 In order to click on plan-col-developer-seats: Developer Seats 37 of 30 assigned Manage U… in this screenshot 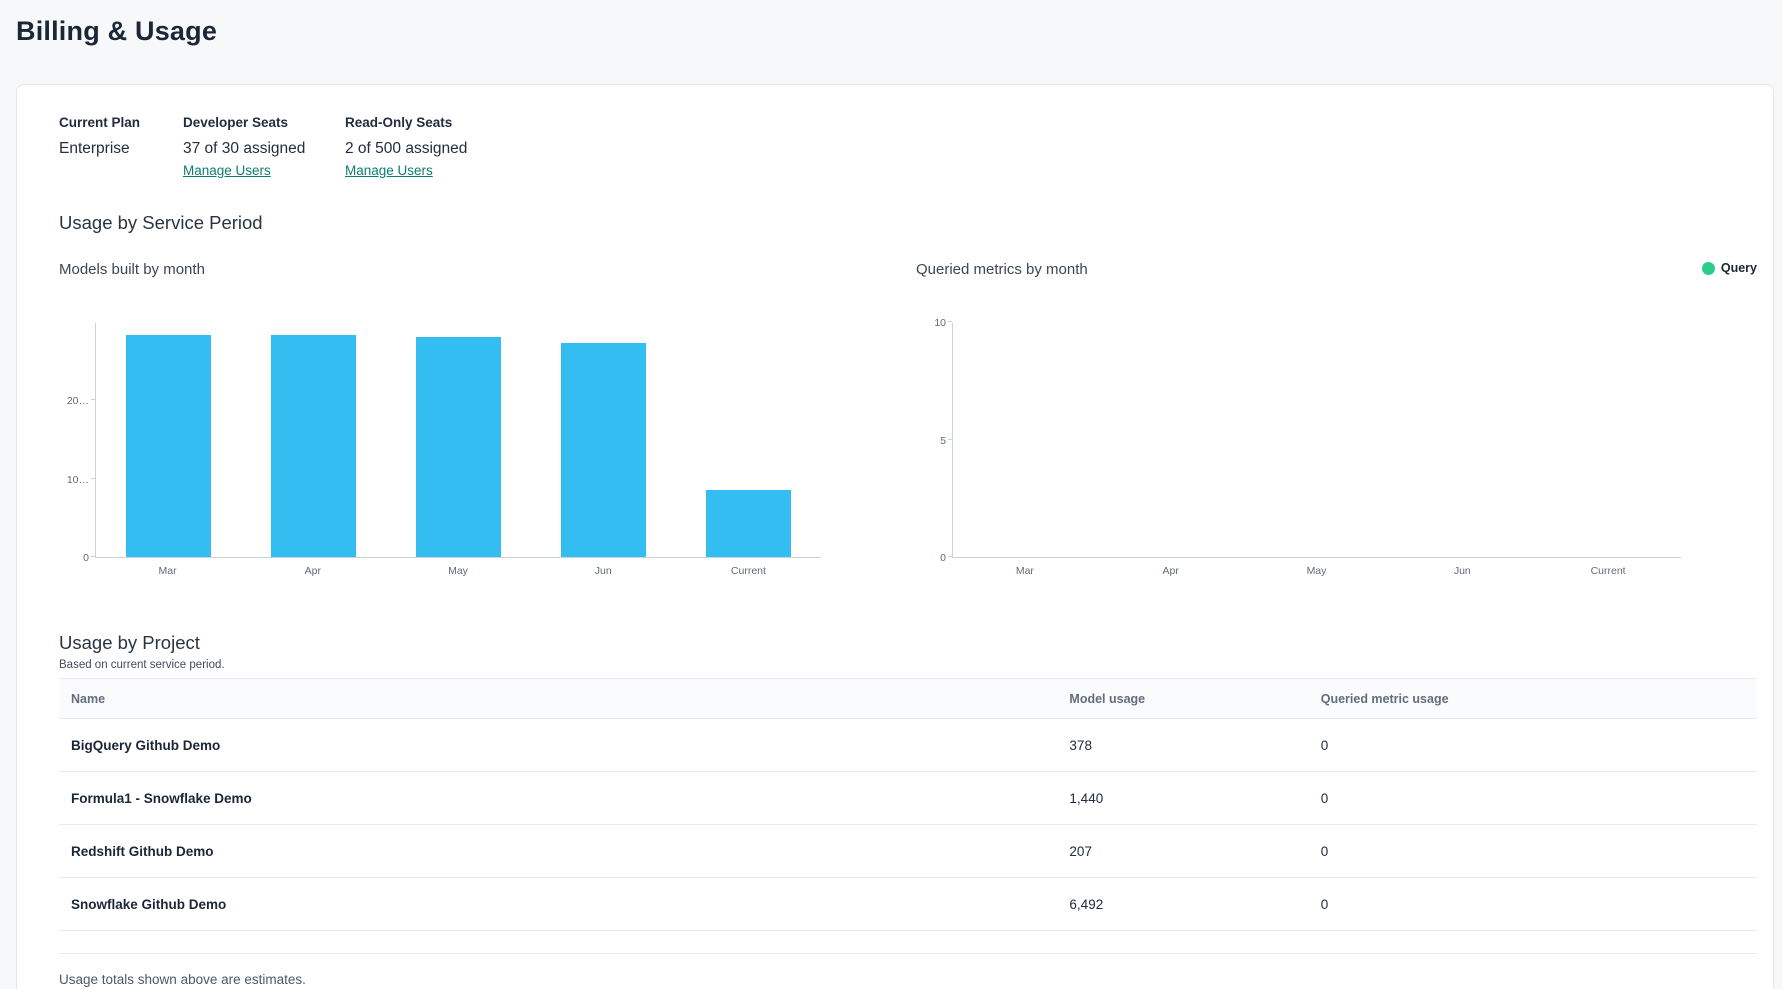, I will do `click(264, 147)`.